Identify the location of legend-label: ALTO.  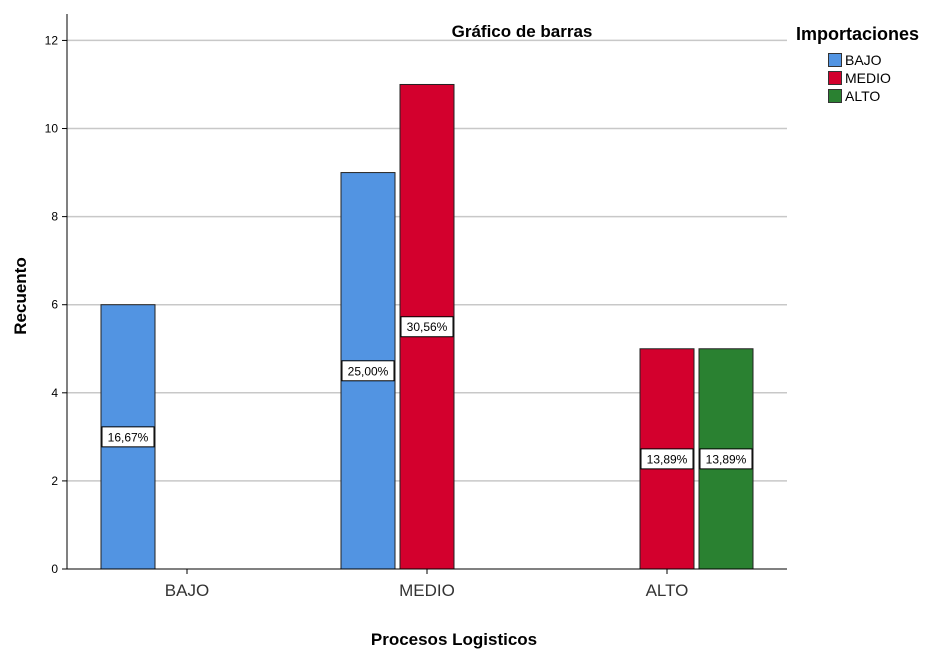
(863, 96).